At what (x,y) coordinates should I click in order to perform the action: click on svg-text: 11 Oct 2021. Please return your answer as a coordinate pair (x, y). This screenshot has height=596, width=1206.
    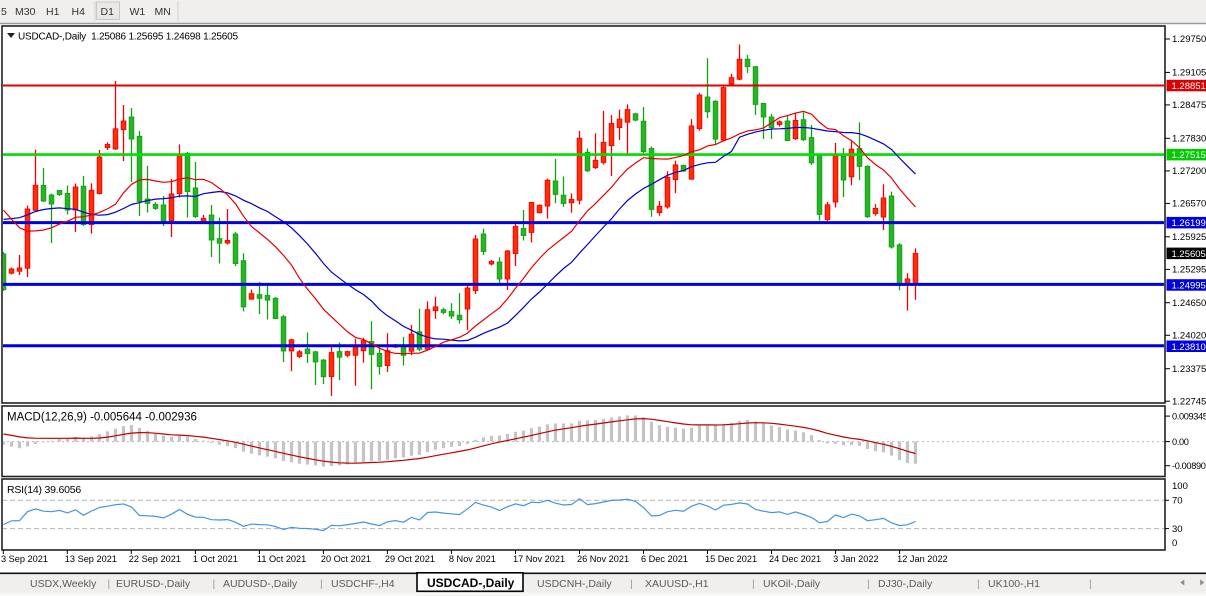
    Looking at the image, I should click on (281, 559).